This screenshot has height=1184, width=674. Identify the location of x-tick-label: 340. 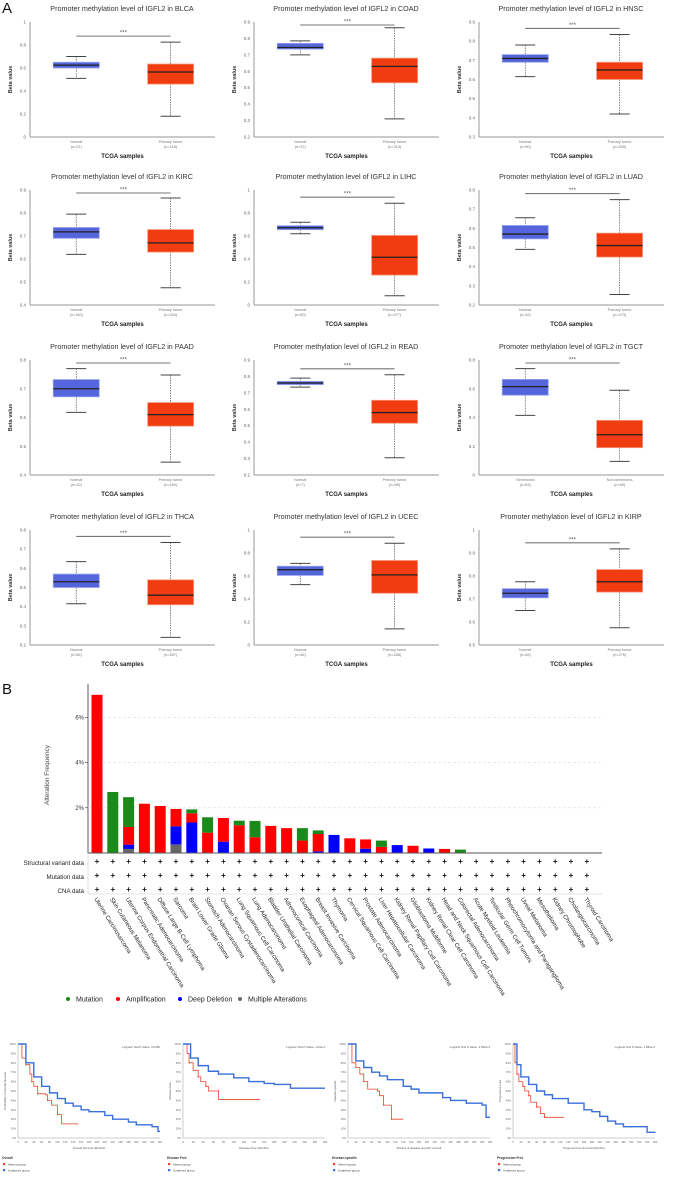
(152, 1142).